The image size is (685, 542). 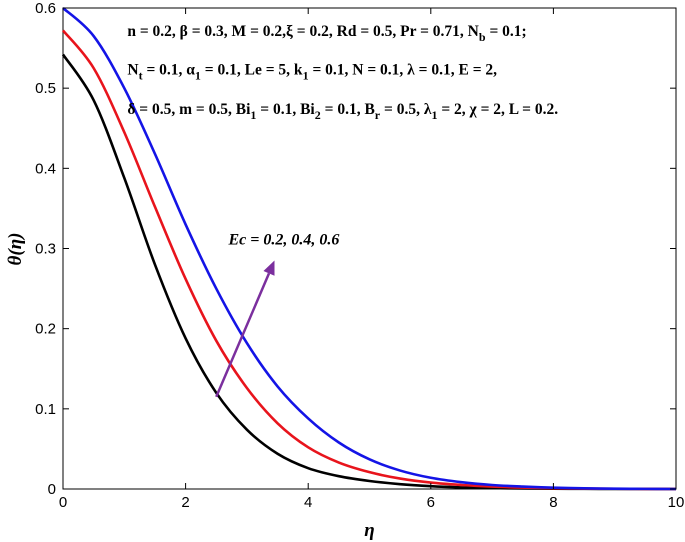 What do you see at coordinates (45, 88) in the screenshot?
I see `y-tick-label: 0.5` at bounding box center [45, 88].